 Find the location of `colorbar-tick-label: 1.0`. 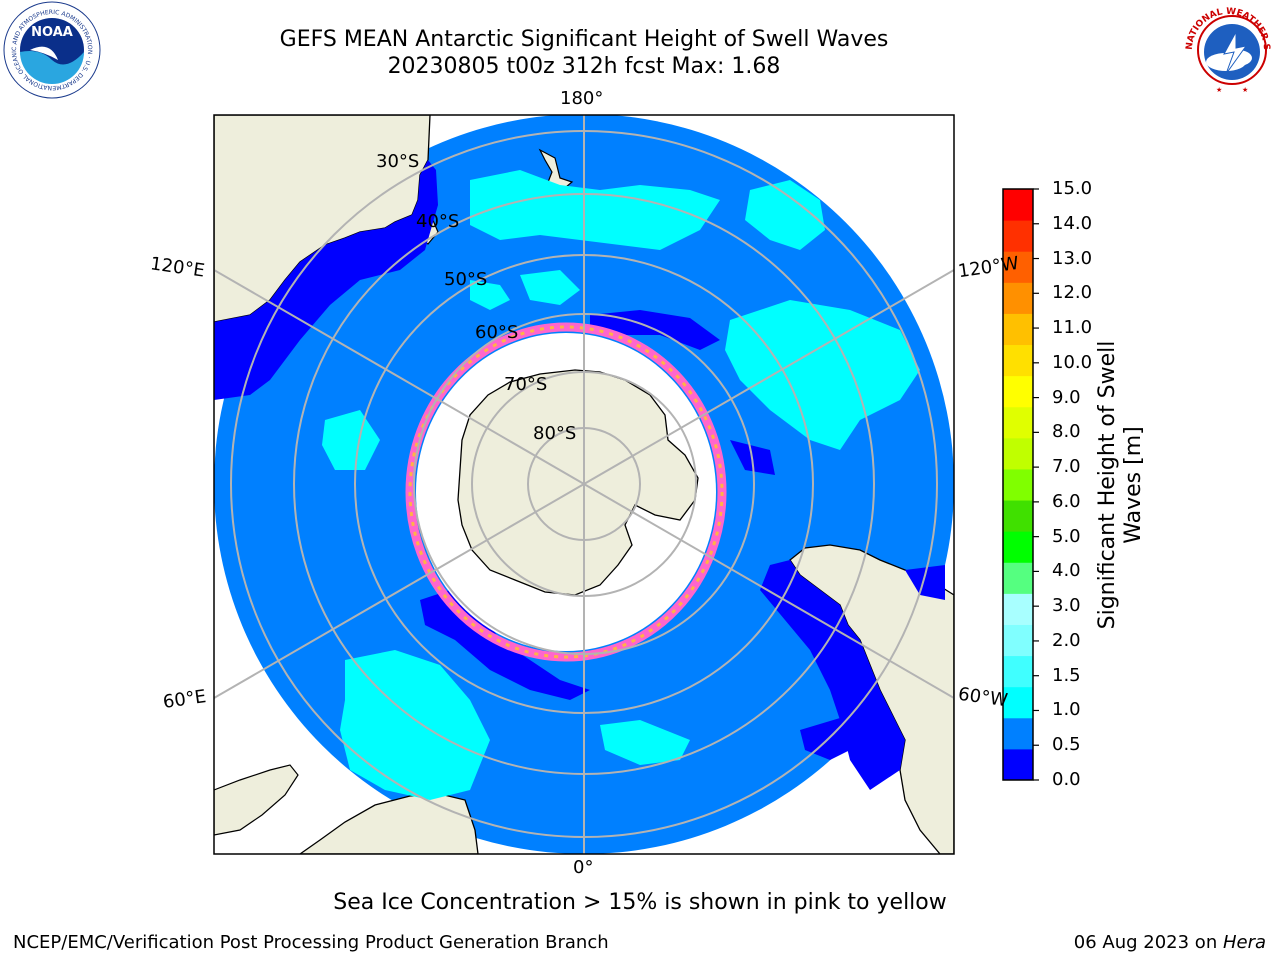

colorbar-tick-label: 1.0 is located at coordinates (1066, 710).